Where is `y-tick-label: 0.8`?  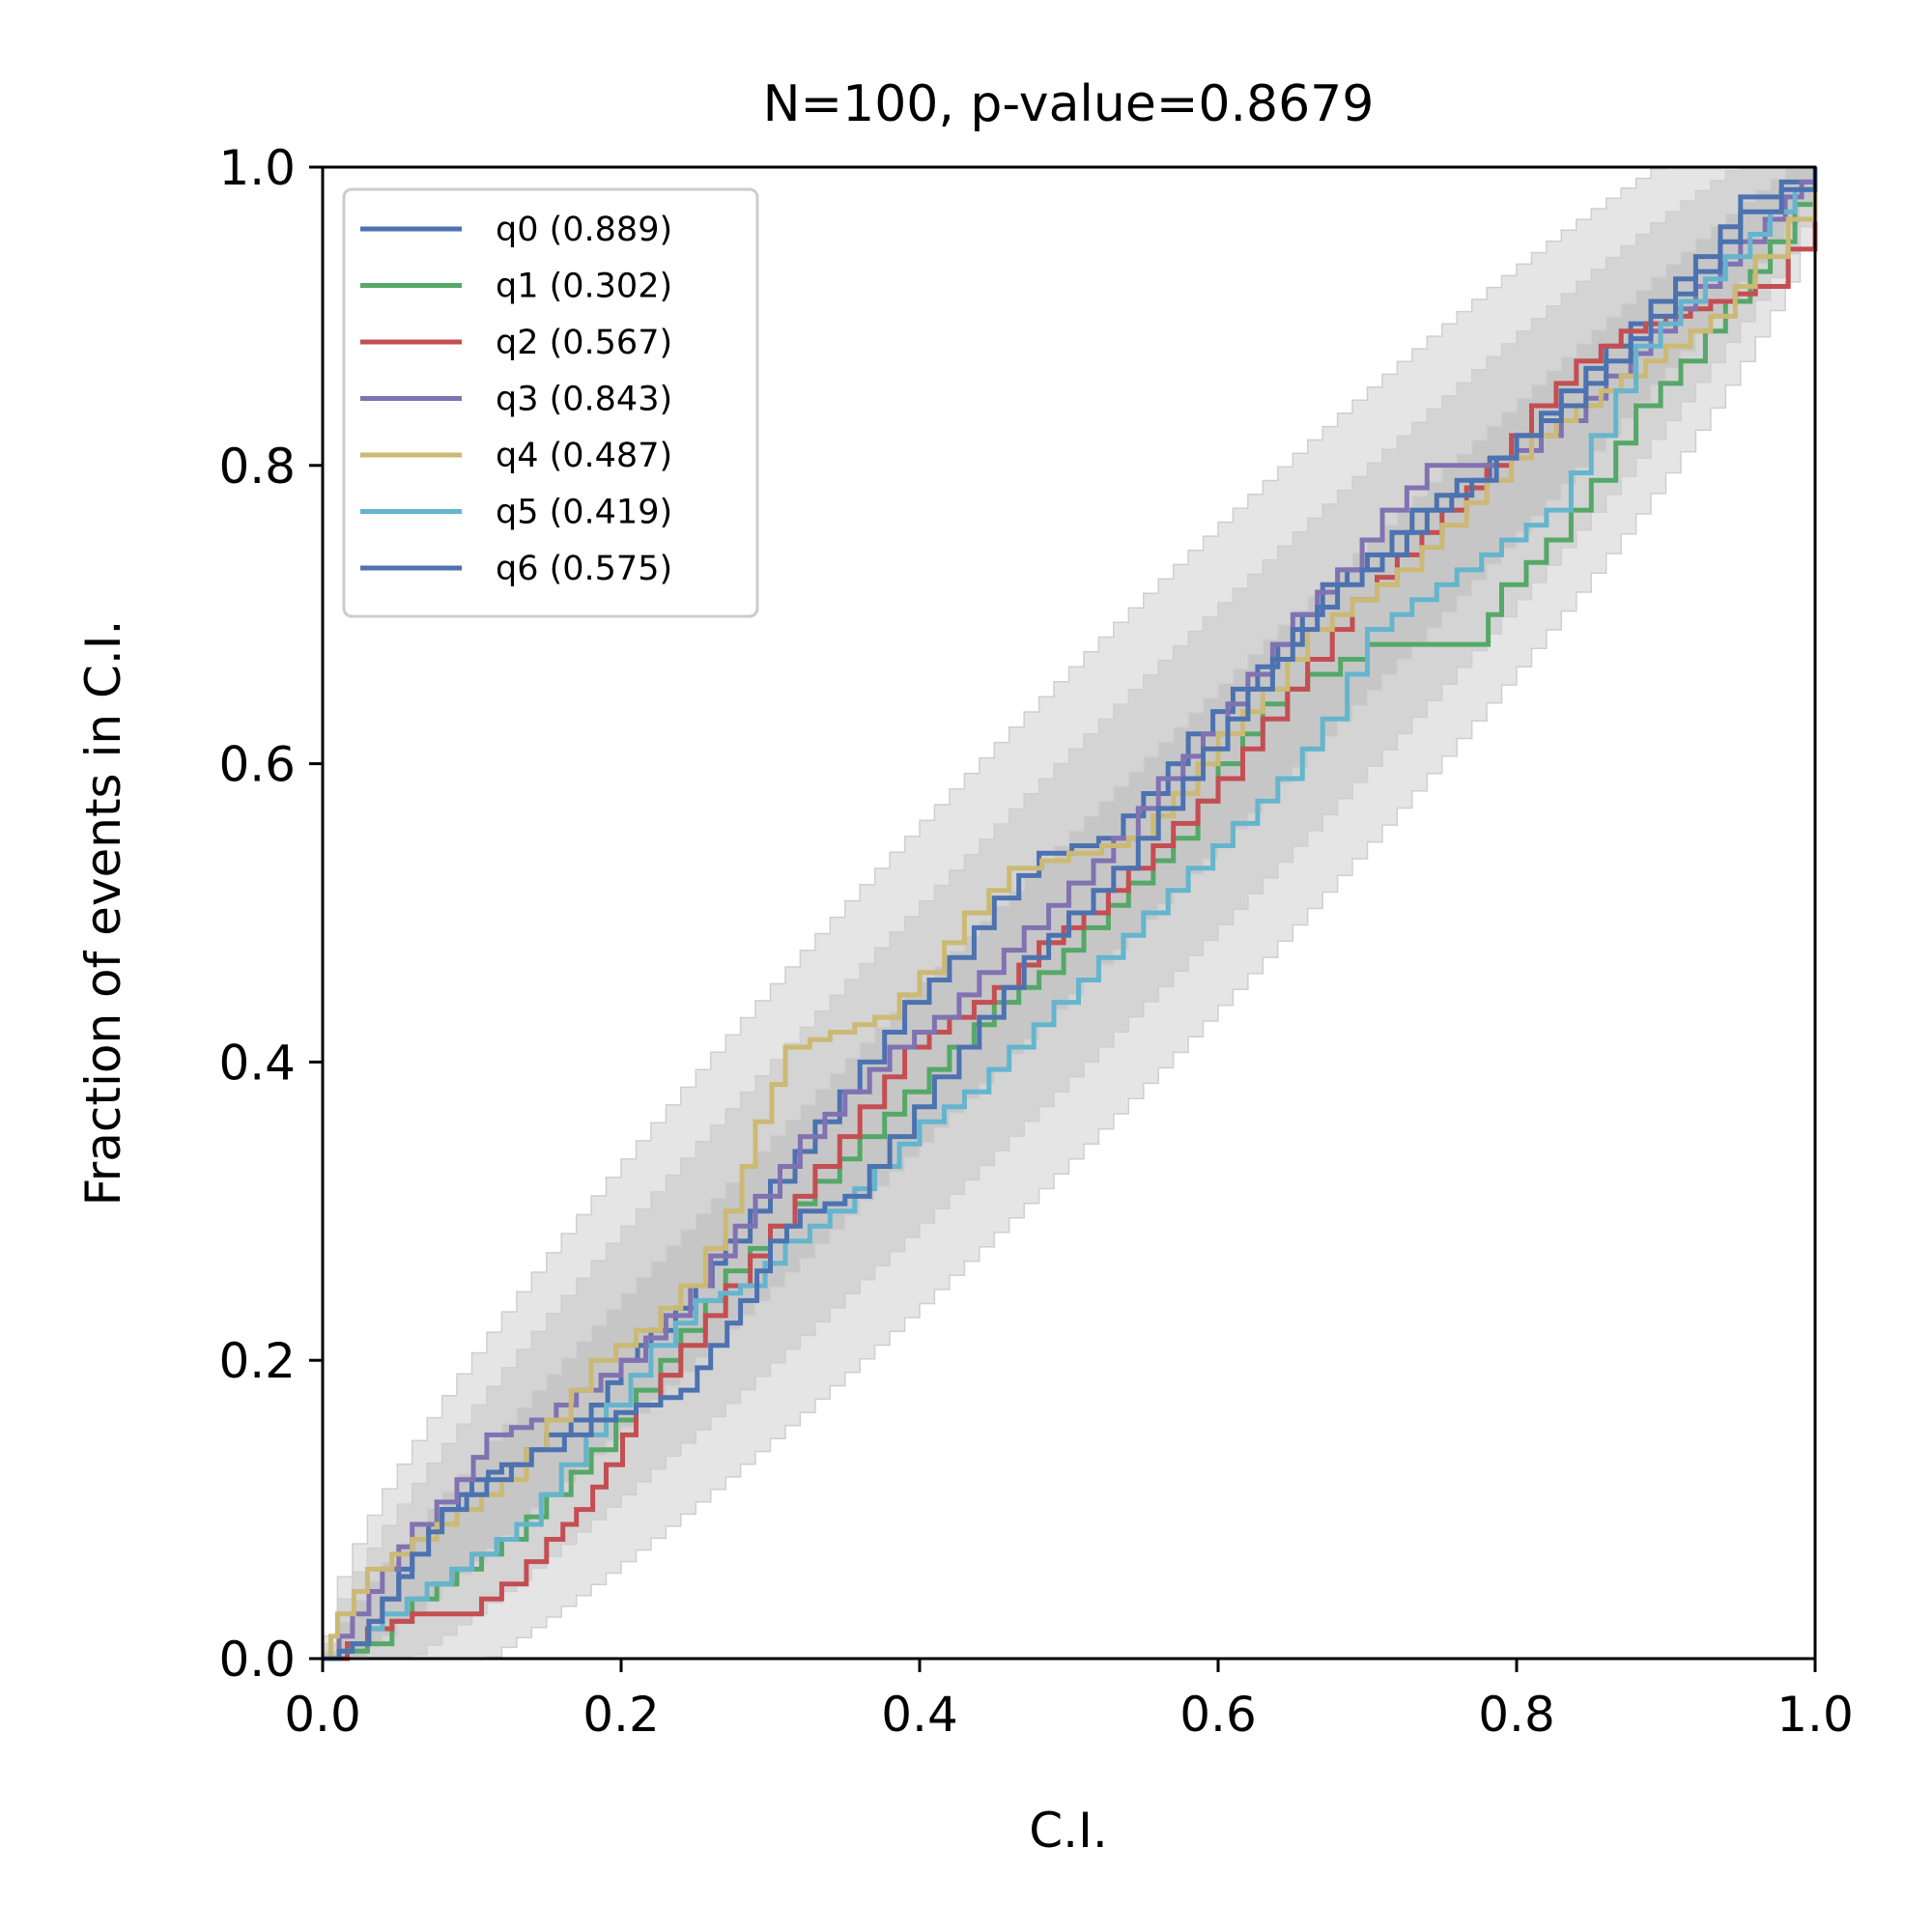
y-tick-label: 0.8 is located at coordinates (257, 467).